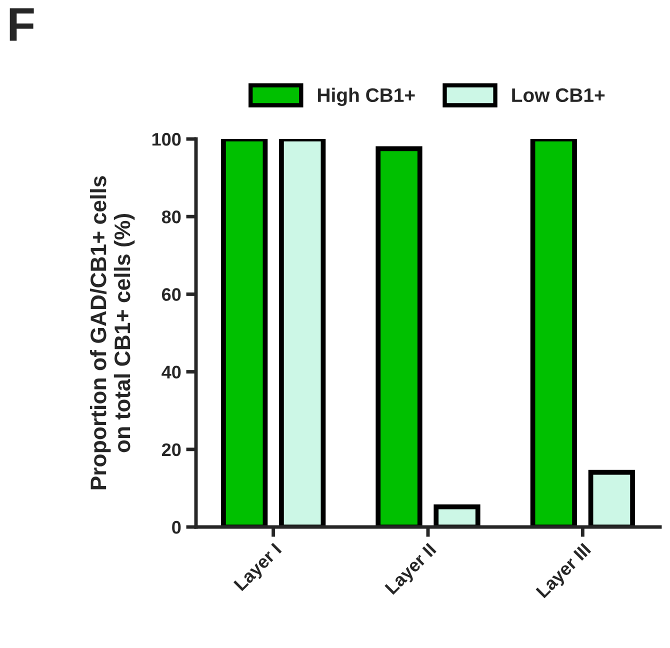  What do you see at coordinates (171, 217) in the screenshot?
I see `y-tick-label: 80` at bounding box center [171, 217].